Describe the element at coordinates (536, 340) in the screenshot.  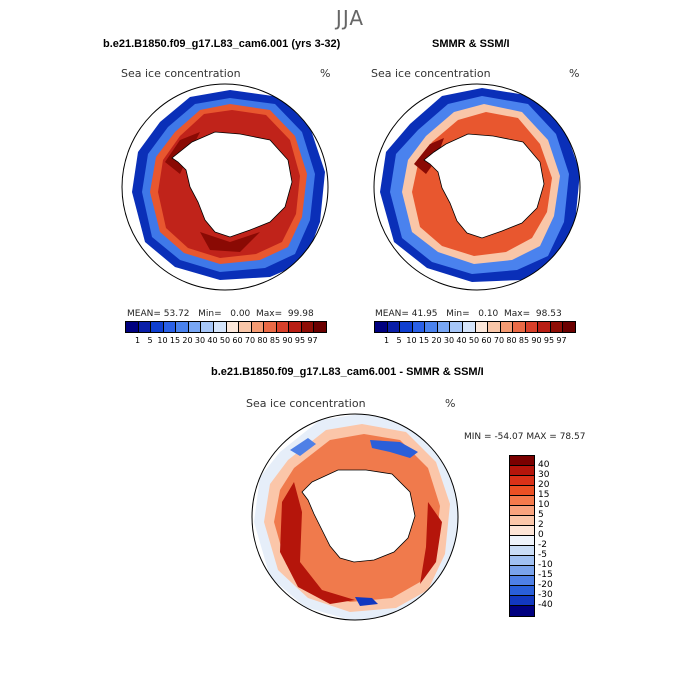
I see `obs-colorbar-tick-label: 90` at that location.